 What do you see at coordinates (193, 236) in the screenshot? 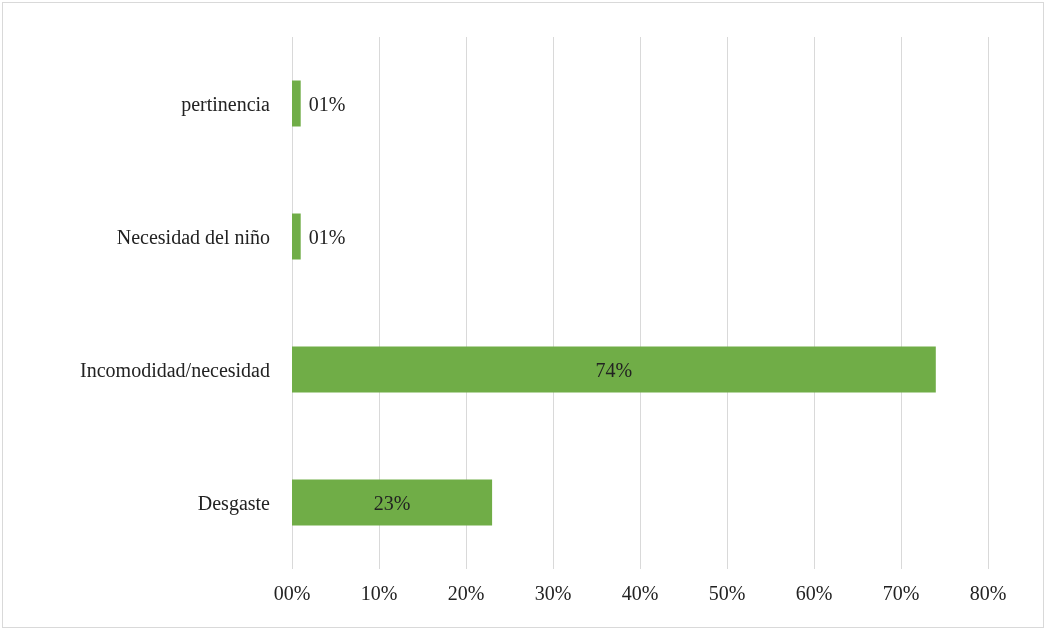
I see `y-tick-label: Necesidad del niño` at bounding box center [193, 236].